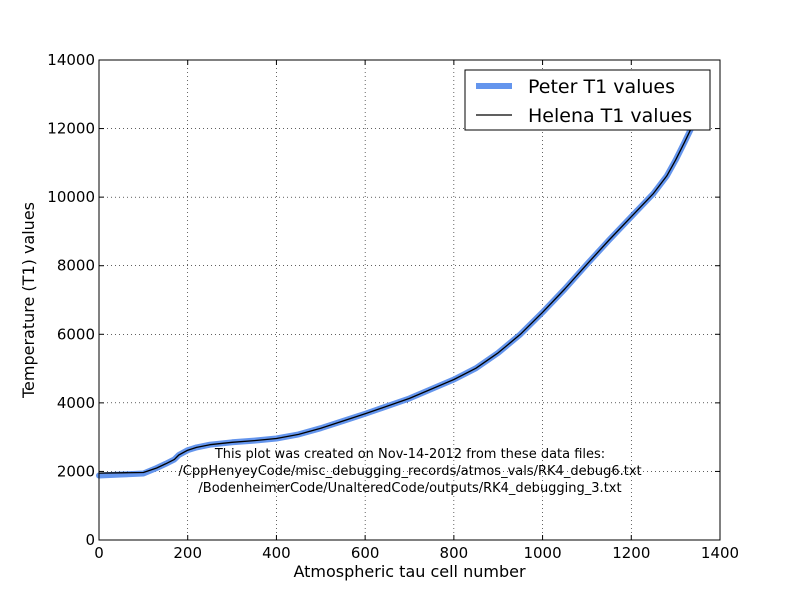  Describe the element at coordinates (409, 571) in the screenshot. I see `x-axis-label: Atmospheric tau cell number` at that location.